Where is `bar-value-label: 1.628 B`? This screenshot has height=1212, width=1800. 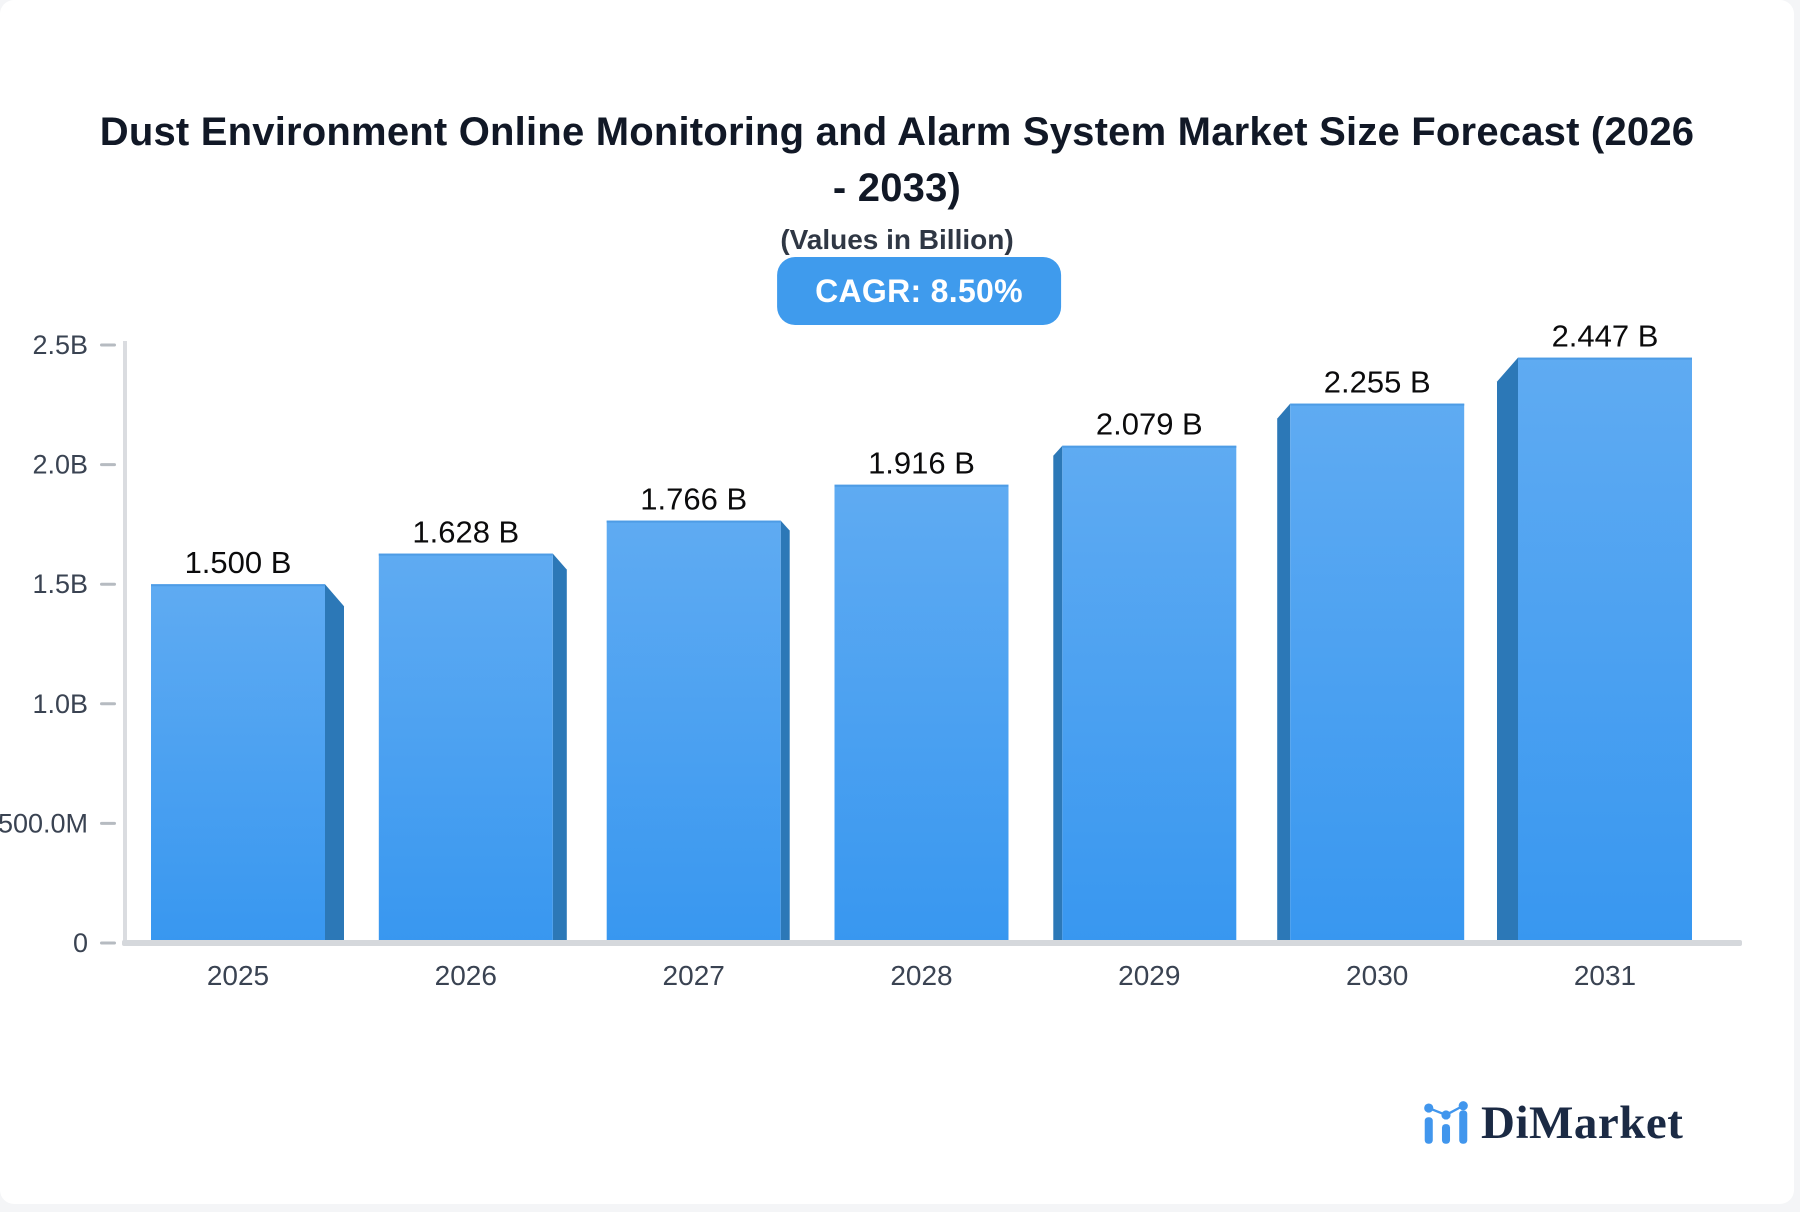 bar-value-label: 1.628 B is located at coordinates (465, 532).